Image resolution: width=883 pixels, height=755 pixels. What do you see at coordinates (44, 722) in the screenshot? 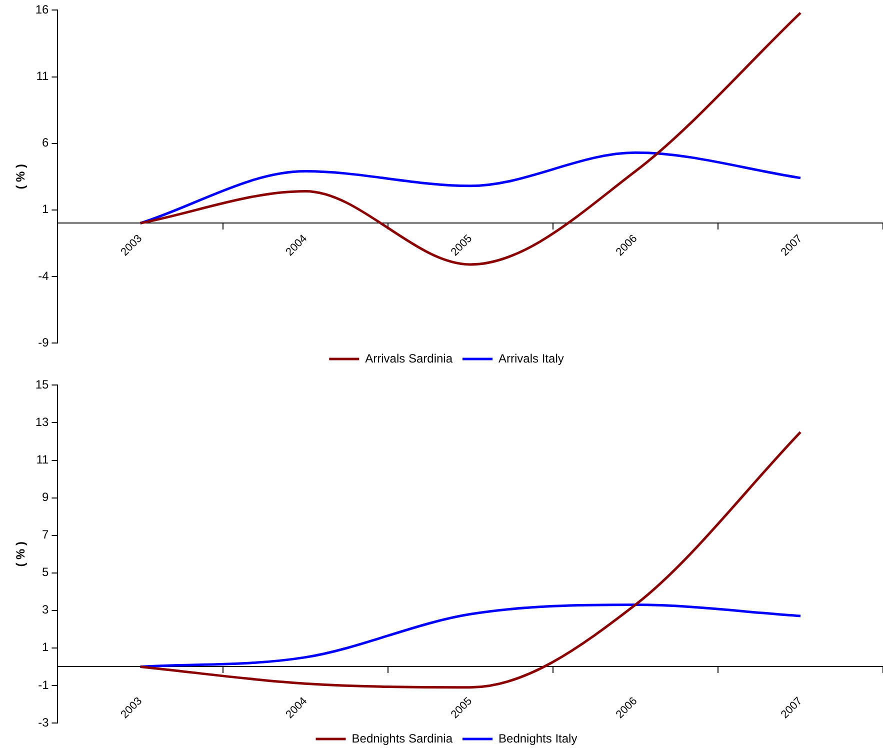
I see `y-tick-label: -3` at bounding box center [44, 722].